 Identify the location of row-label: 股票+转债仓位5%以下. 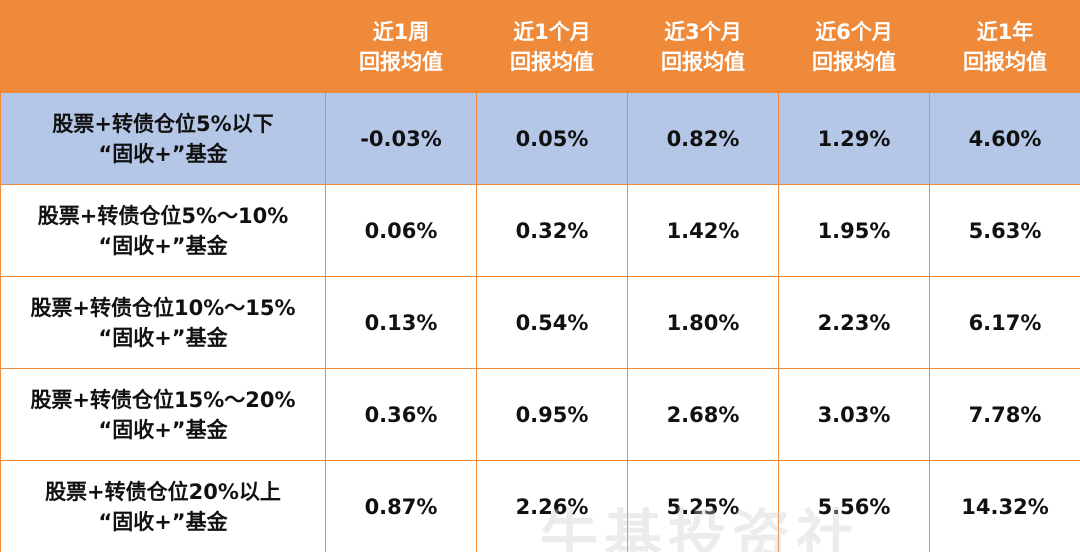
(163, 123).